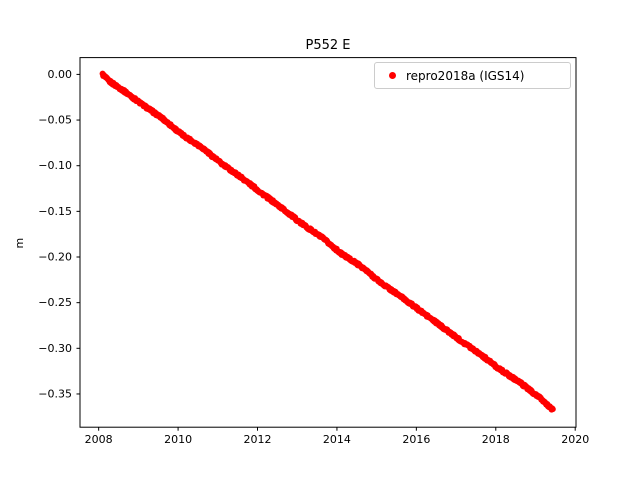  I want to click on y-tick-label: −0.05, so click(55, 120).